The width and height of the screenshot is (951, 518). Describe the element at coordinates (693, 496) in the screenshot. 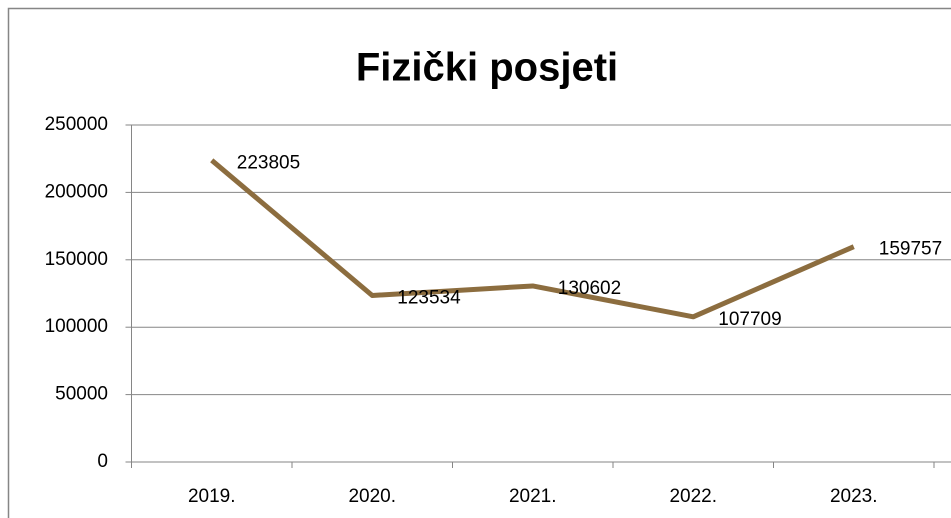

I see `x-tick-label: 2022.` at that location.